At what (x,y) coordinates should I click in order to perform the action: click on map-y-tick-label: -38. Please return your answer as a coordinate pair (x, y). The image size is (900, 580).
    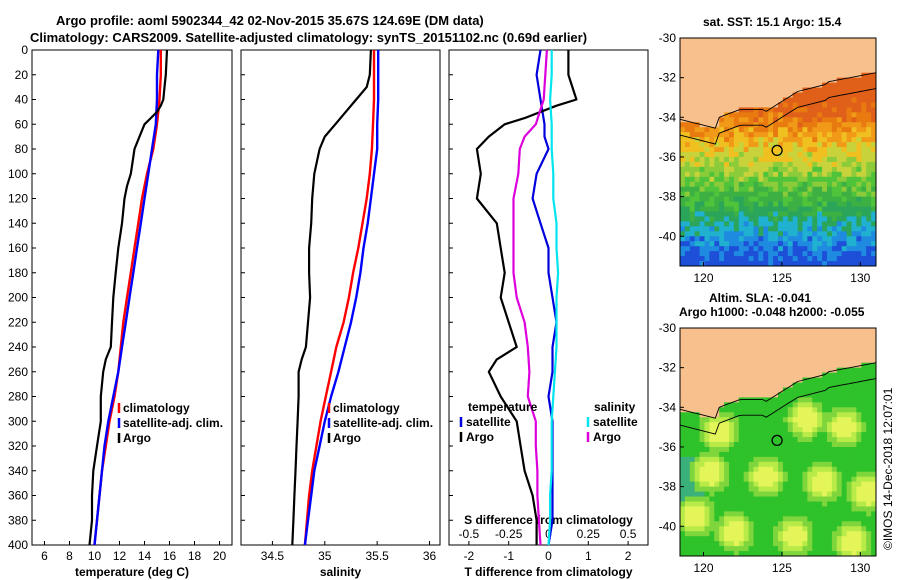
    Looking at the image, I should click on (668, 197).